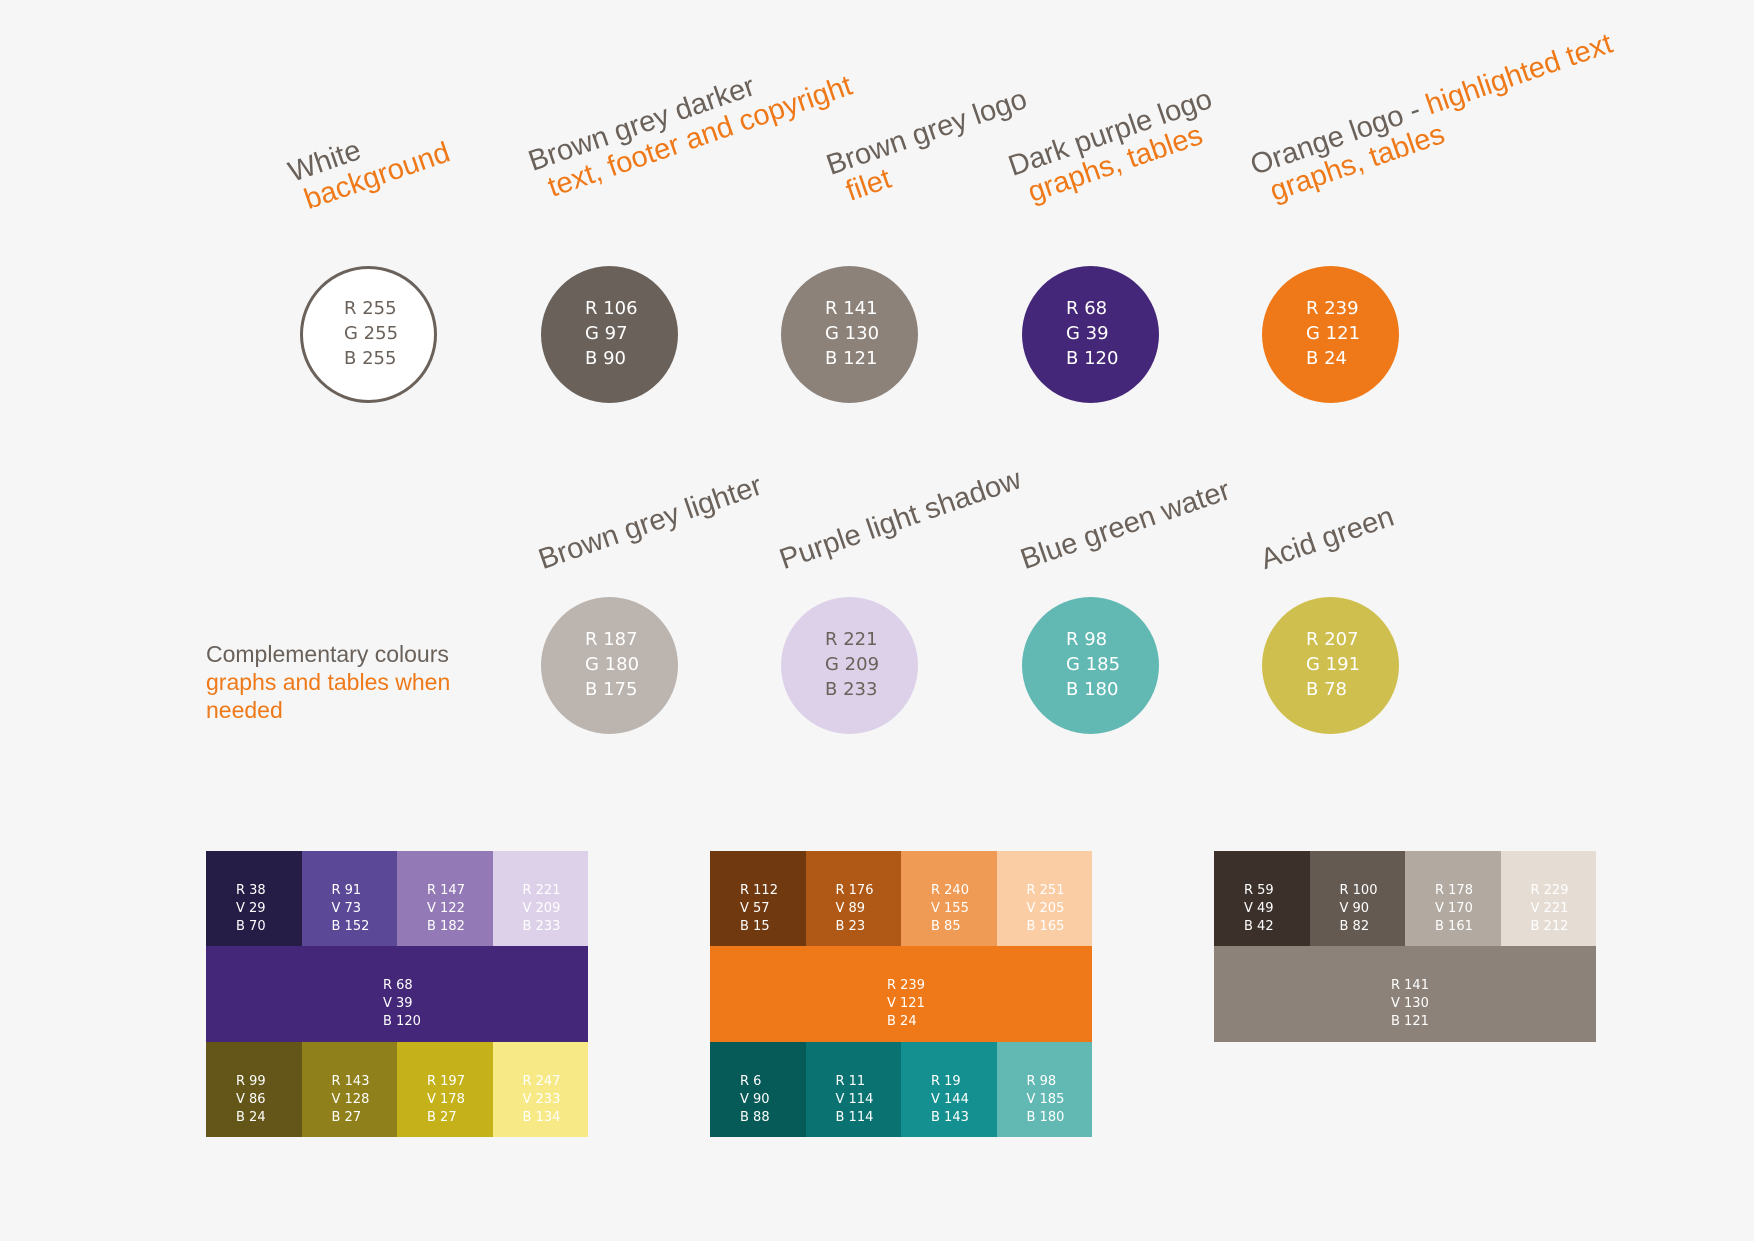 This screenshot has width=1754, height=1241. I want to click on rgb-values: R 187 G 180 B 175, so click(612, 664).